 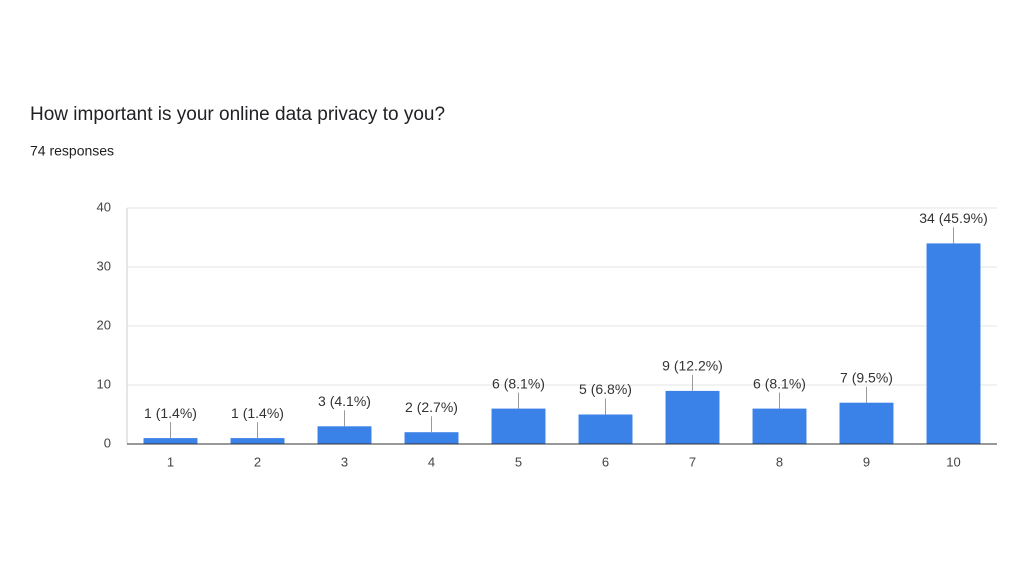 What do you see at coordinates (431, 461) in the screenshot?
I see `x-tick-label: 4` at bounding box center [431, 461].